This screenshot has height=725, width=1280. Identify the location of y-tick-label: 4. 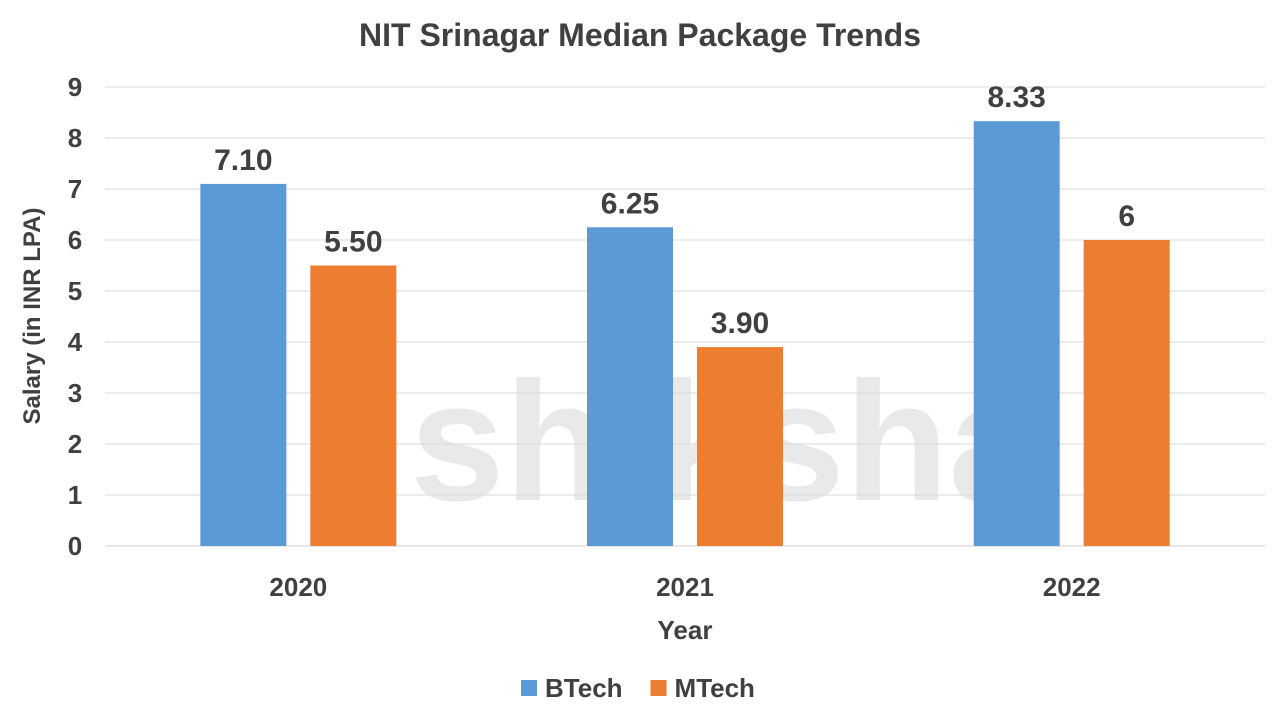
(75, 342).